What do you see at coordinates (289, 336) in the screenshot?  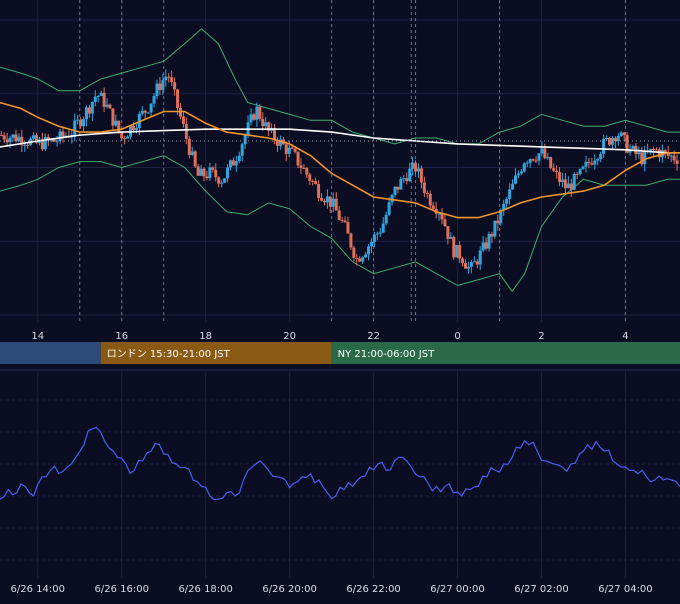 I see `x-tick-label: 20` at bounding box center [289, 336].